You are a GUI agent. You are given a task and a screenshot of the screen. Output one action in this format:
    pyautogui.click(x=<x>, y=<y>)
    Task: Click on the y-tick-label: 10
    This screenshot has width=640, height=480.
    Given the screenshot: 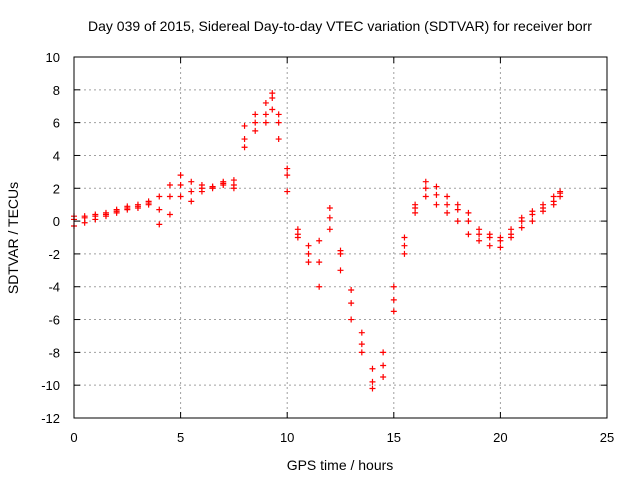 What is the action you would take?
    pyautogui.click(x=53, y=57)
    